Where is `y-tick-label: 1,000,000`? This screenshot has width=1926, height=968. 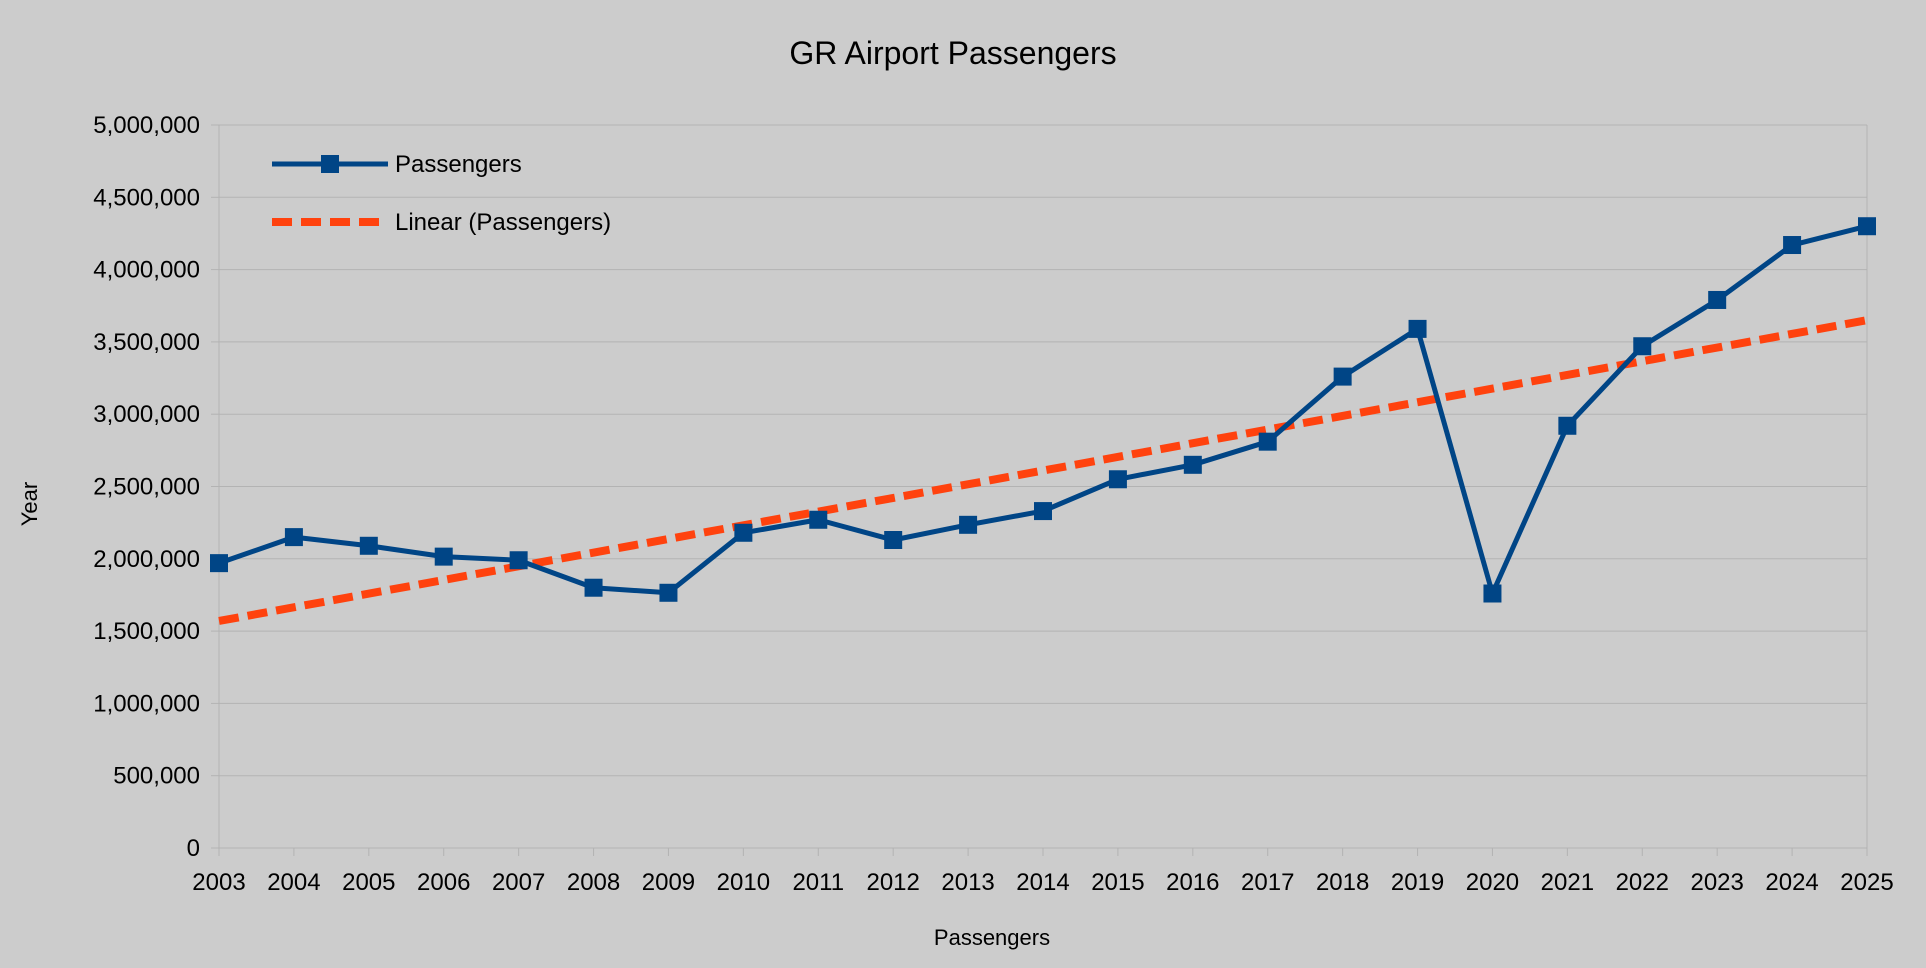 y-tick-label: 1,000,000 is located at coordinates (146, 703).